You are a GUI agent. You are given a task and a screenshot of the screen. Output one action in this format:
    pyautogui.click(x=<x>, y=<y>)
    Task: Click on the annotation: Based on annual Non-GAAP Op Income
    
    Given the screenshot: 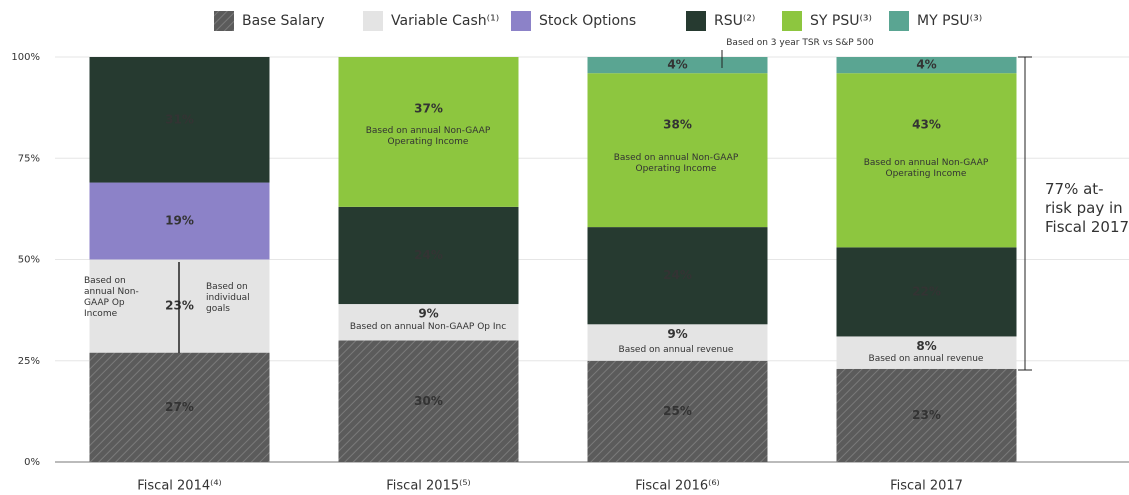 What is the action you would take?
    pyautogui.click(x=111, y=297)
    